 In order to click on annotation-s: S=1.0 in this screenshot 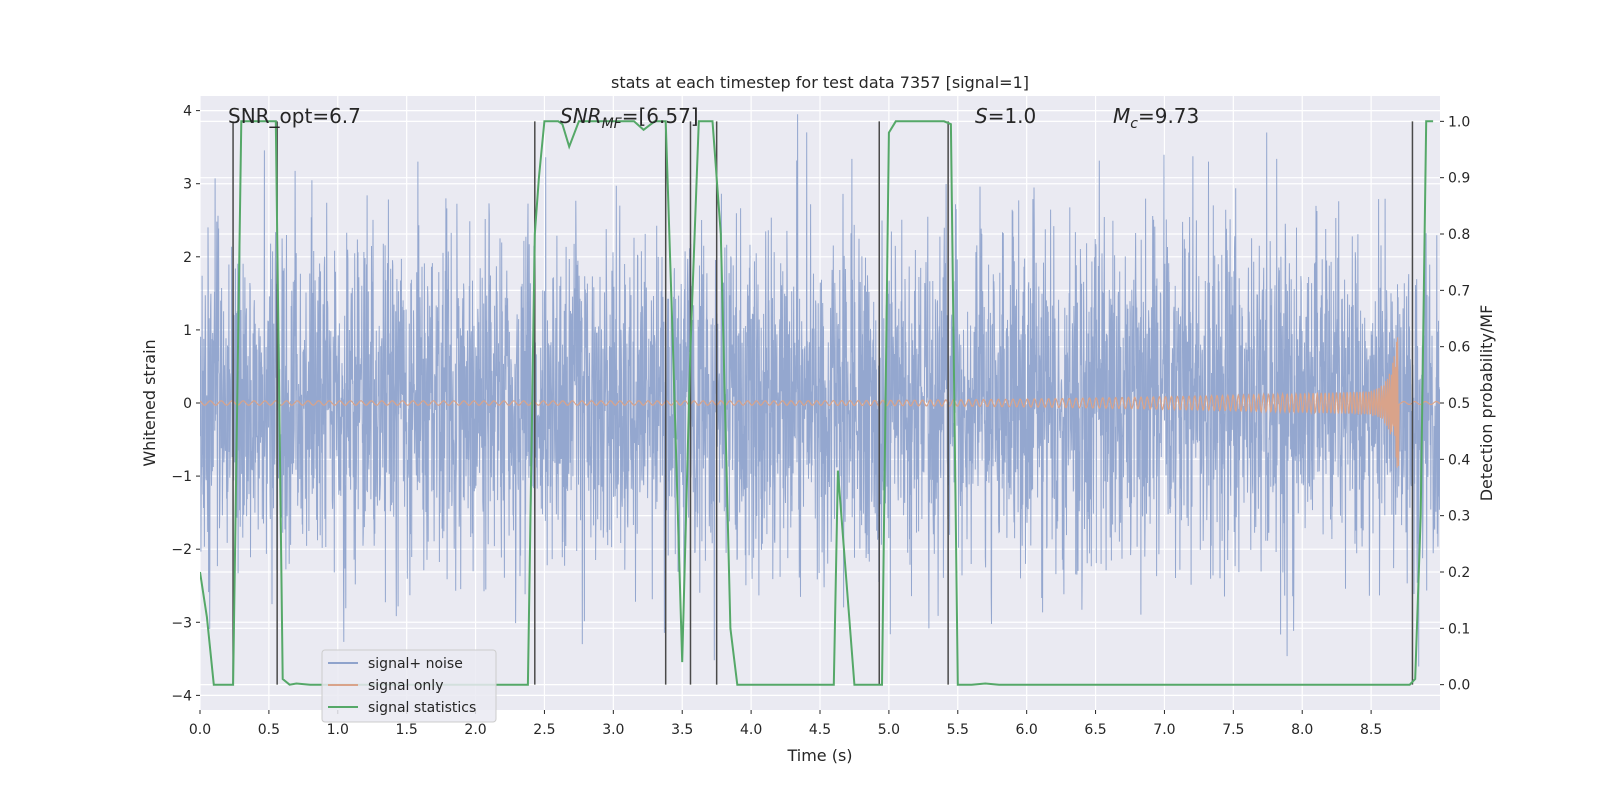, I will do `click(1005, 116)`.